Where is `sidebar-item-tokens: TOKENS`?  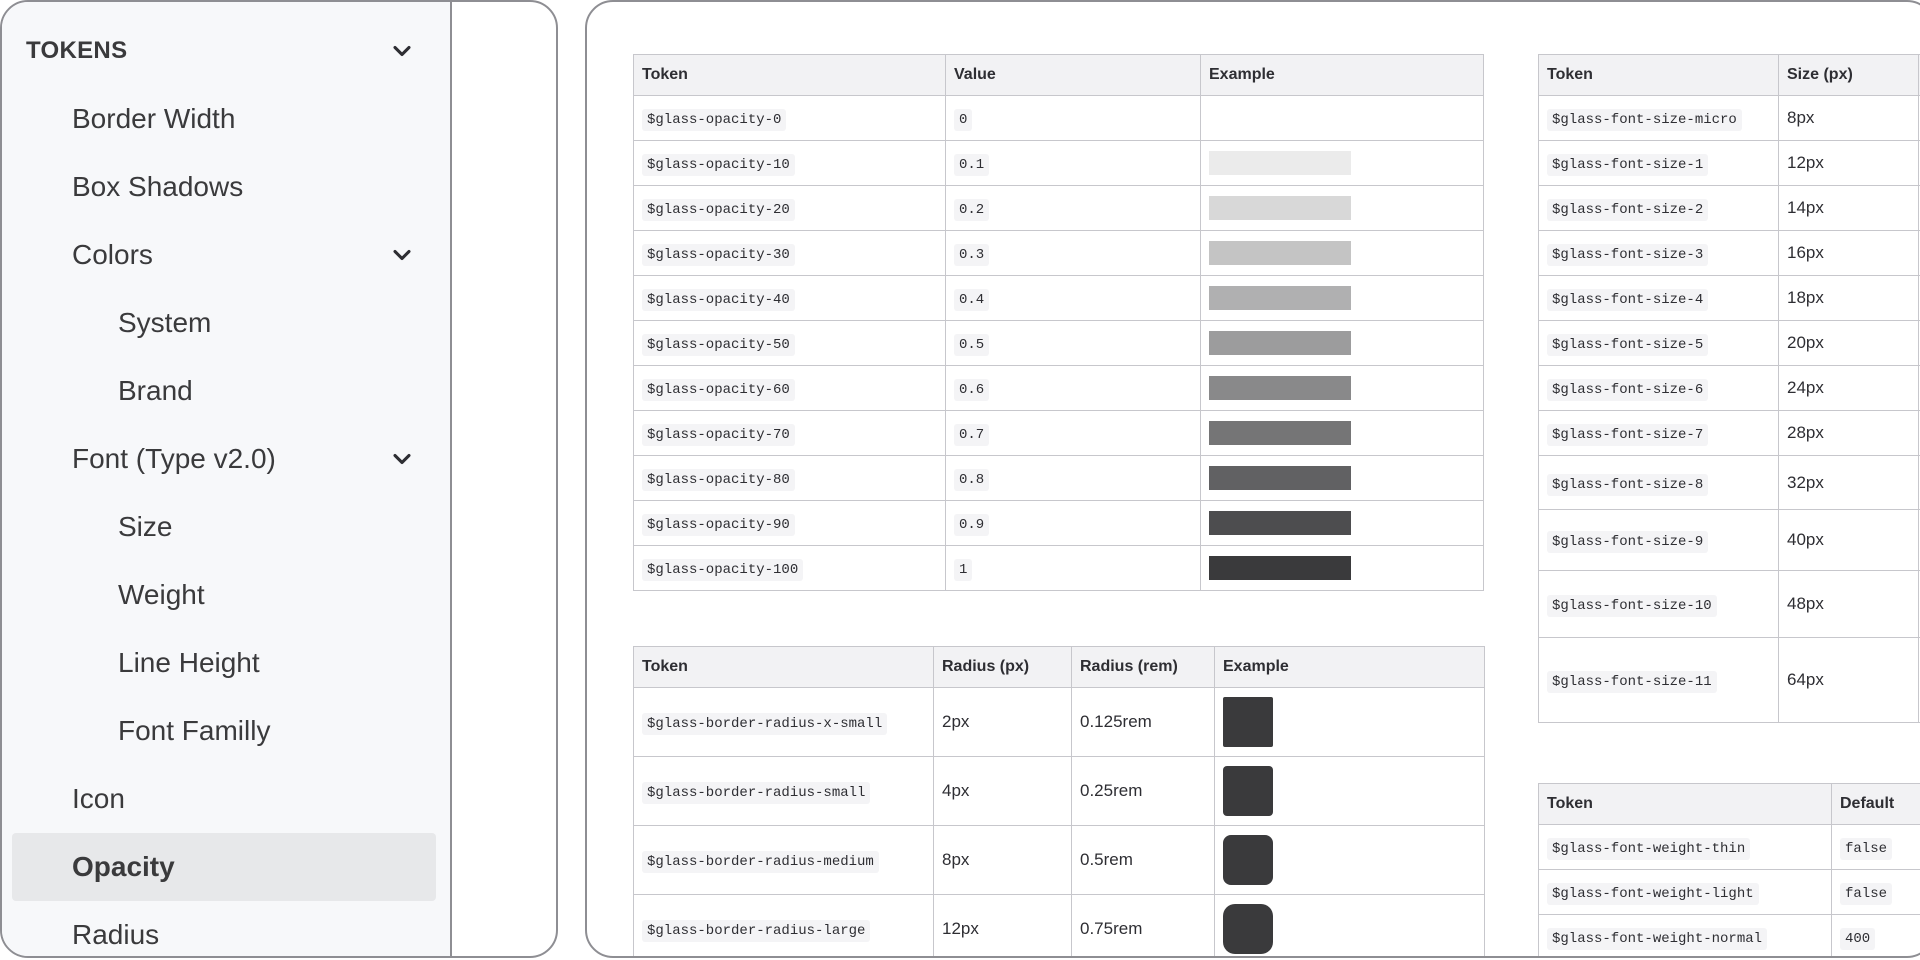 sidebar-item-tokens: TOKENS is located at coordinates (224, 51).